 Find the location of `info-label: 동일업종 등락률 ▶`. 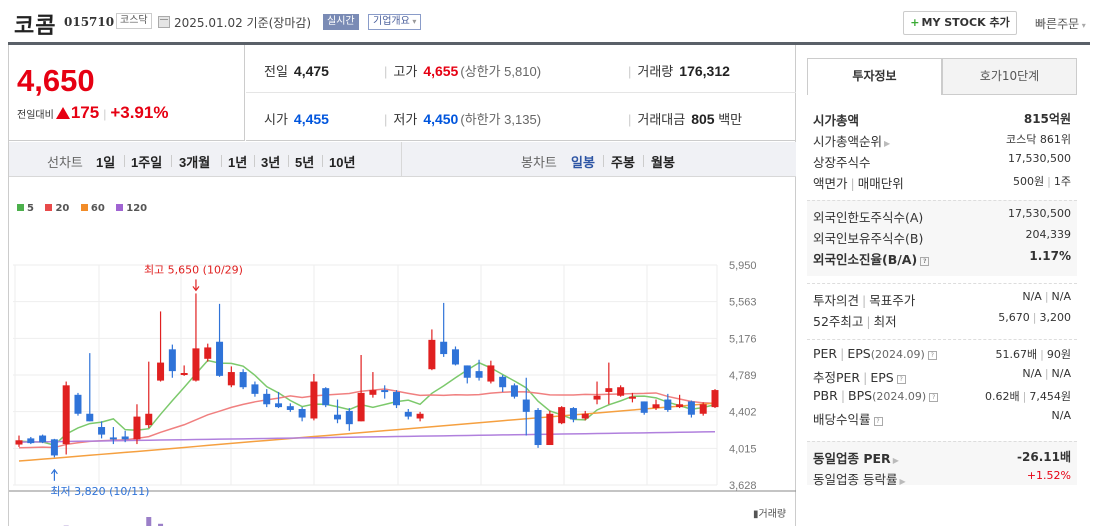

info-label: 동일업종 등락률 ▶ is located at coordinates (859, 479).